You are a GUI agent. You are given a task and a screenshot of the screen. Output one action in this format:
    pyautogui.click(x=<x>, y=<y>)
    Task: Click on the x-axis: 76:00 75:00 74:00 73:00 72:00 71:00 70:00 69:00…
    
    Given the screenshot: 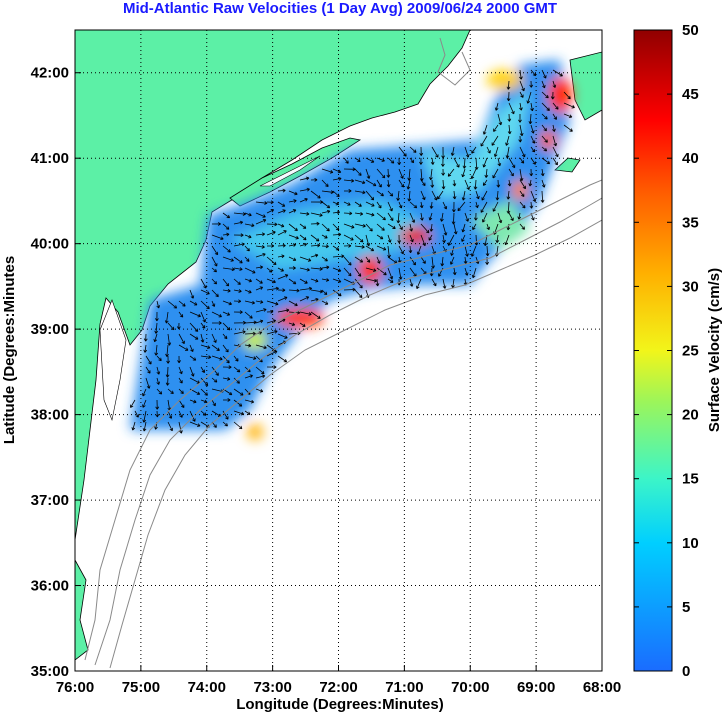 What is the action you would take?
    pyautogui.click(x=338, y=680)
    